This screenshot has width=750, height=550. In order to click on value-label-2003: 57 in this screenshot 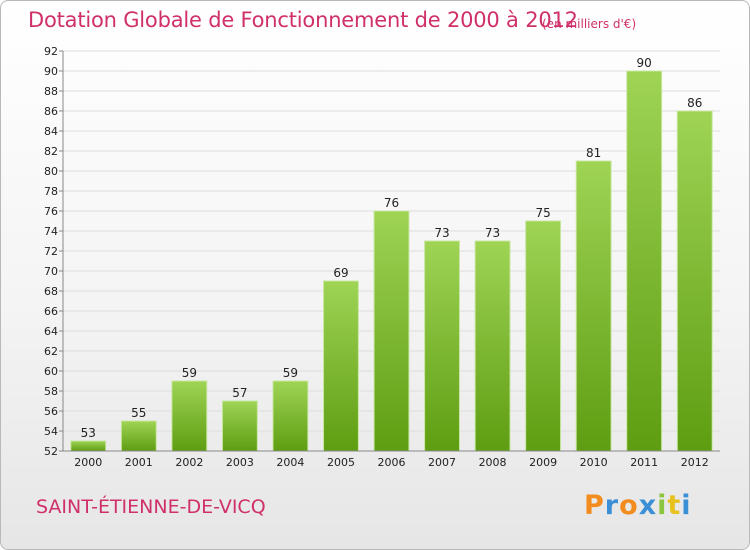, I will do `click(239, 393)`.